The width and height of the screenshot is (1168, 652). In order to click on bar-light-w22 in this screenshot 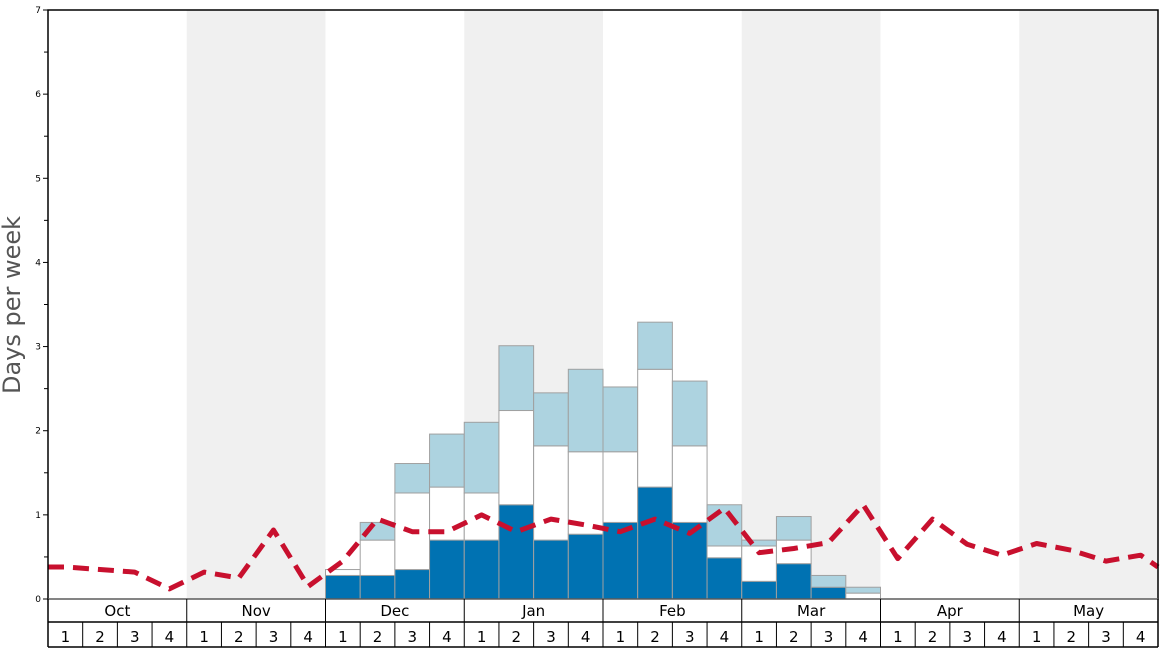, I will do `click(793, 528)`.